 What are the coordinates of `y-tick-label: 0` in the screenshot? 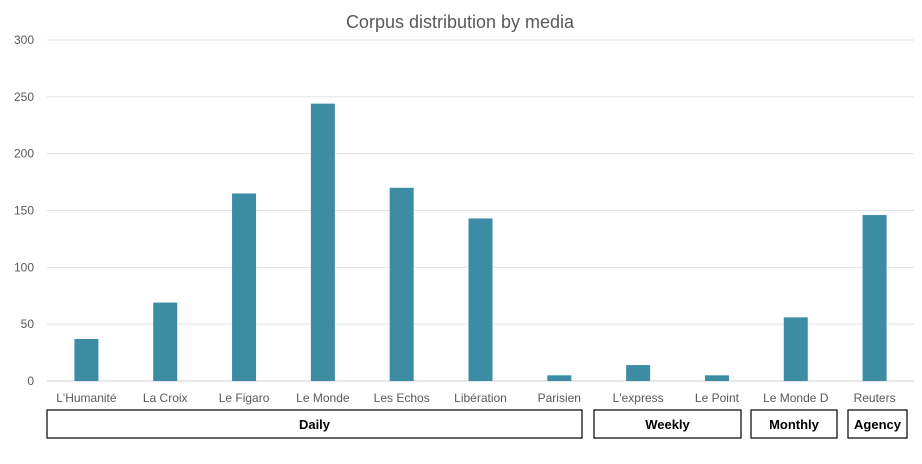 It's located at (30, 381).